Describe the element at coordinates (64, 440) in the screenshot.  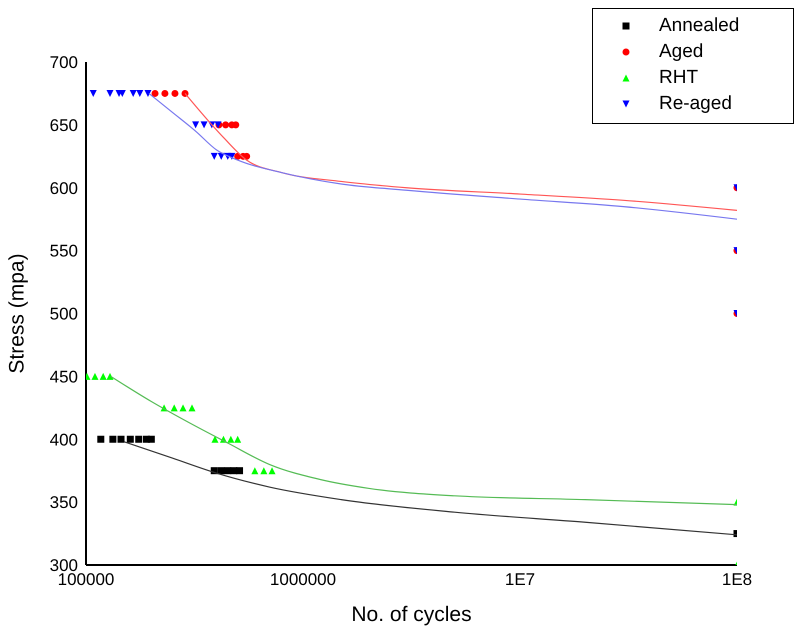
I see `y-tick-label: 400` at that location.